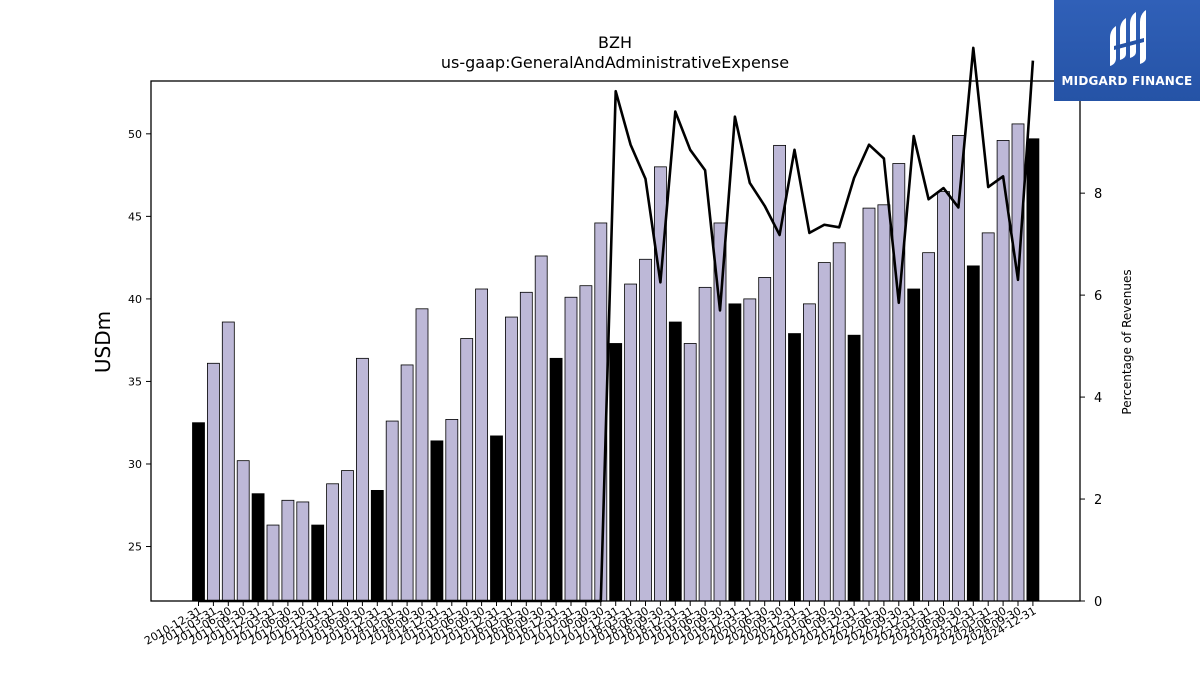  I want to click on midgard-logo-icon, so click(1128, 38).